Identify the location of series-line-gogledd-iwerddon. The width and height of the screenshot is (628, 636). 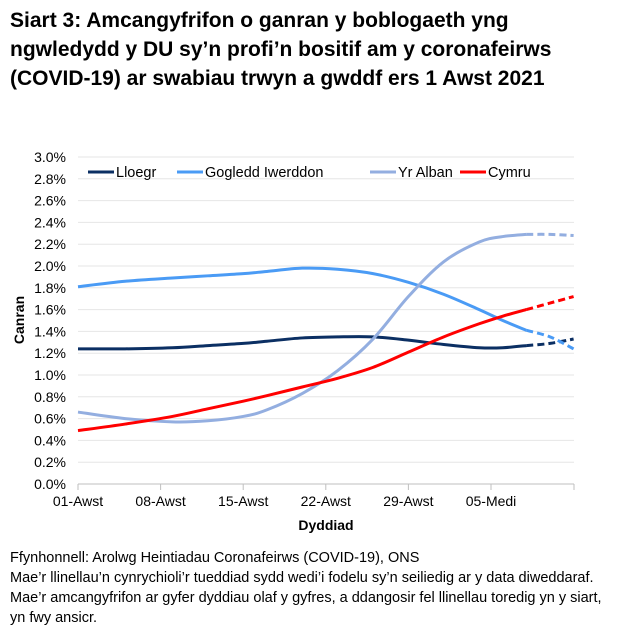
(302, 299).